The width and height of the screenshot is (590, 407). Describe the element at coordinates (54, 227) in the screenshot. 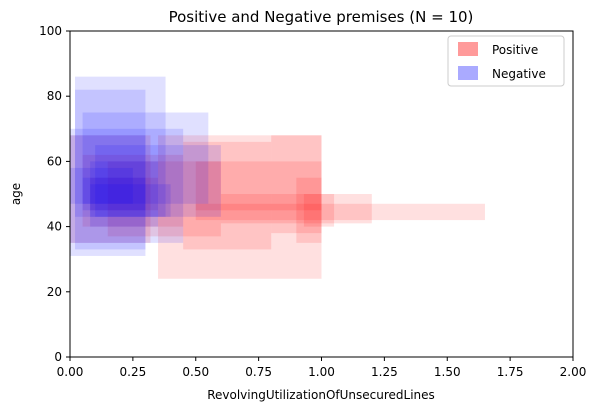

I see `y-tick-label: 40` at that location.